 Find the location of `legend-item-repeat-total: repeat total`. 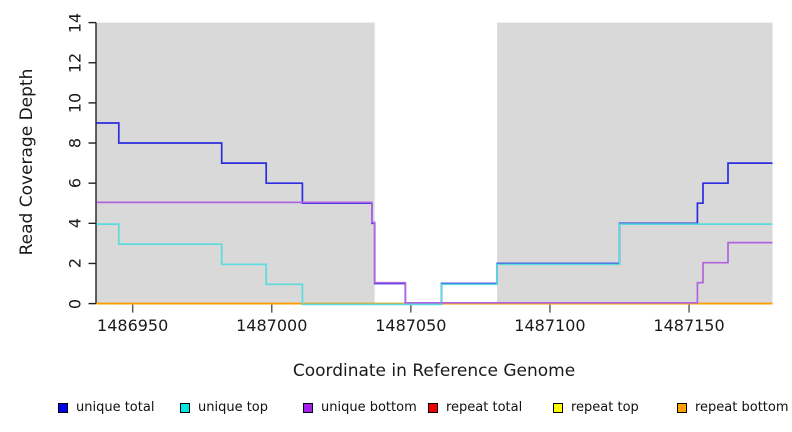

legend-item-repeat-total: repeat total is located at coordinates (475, 407).